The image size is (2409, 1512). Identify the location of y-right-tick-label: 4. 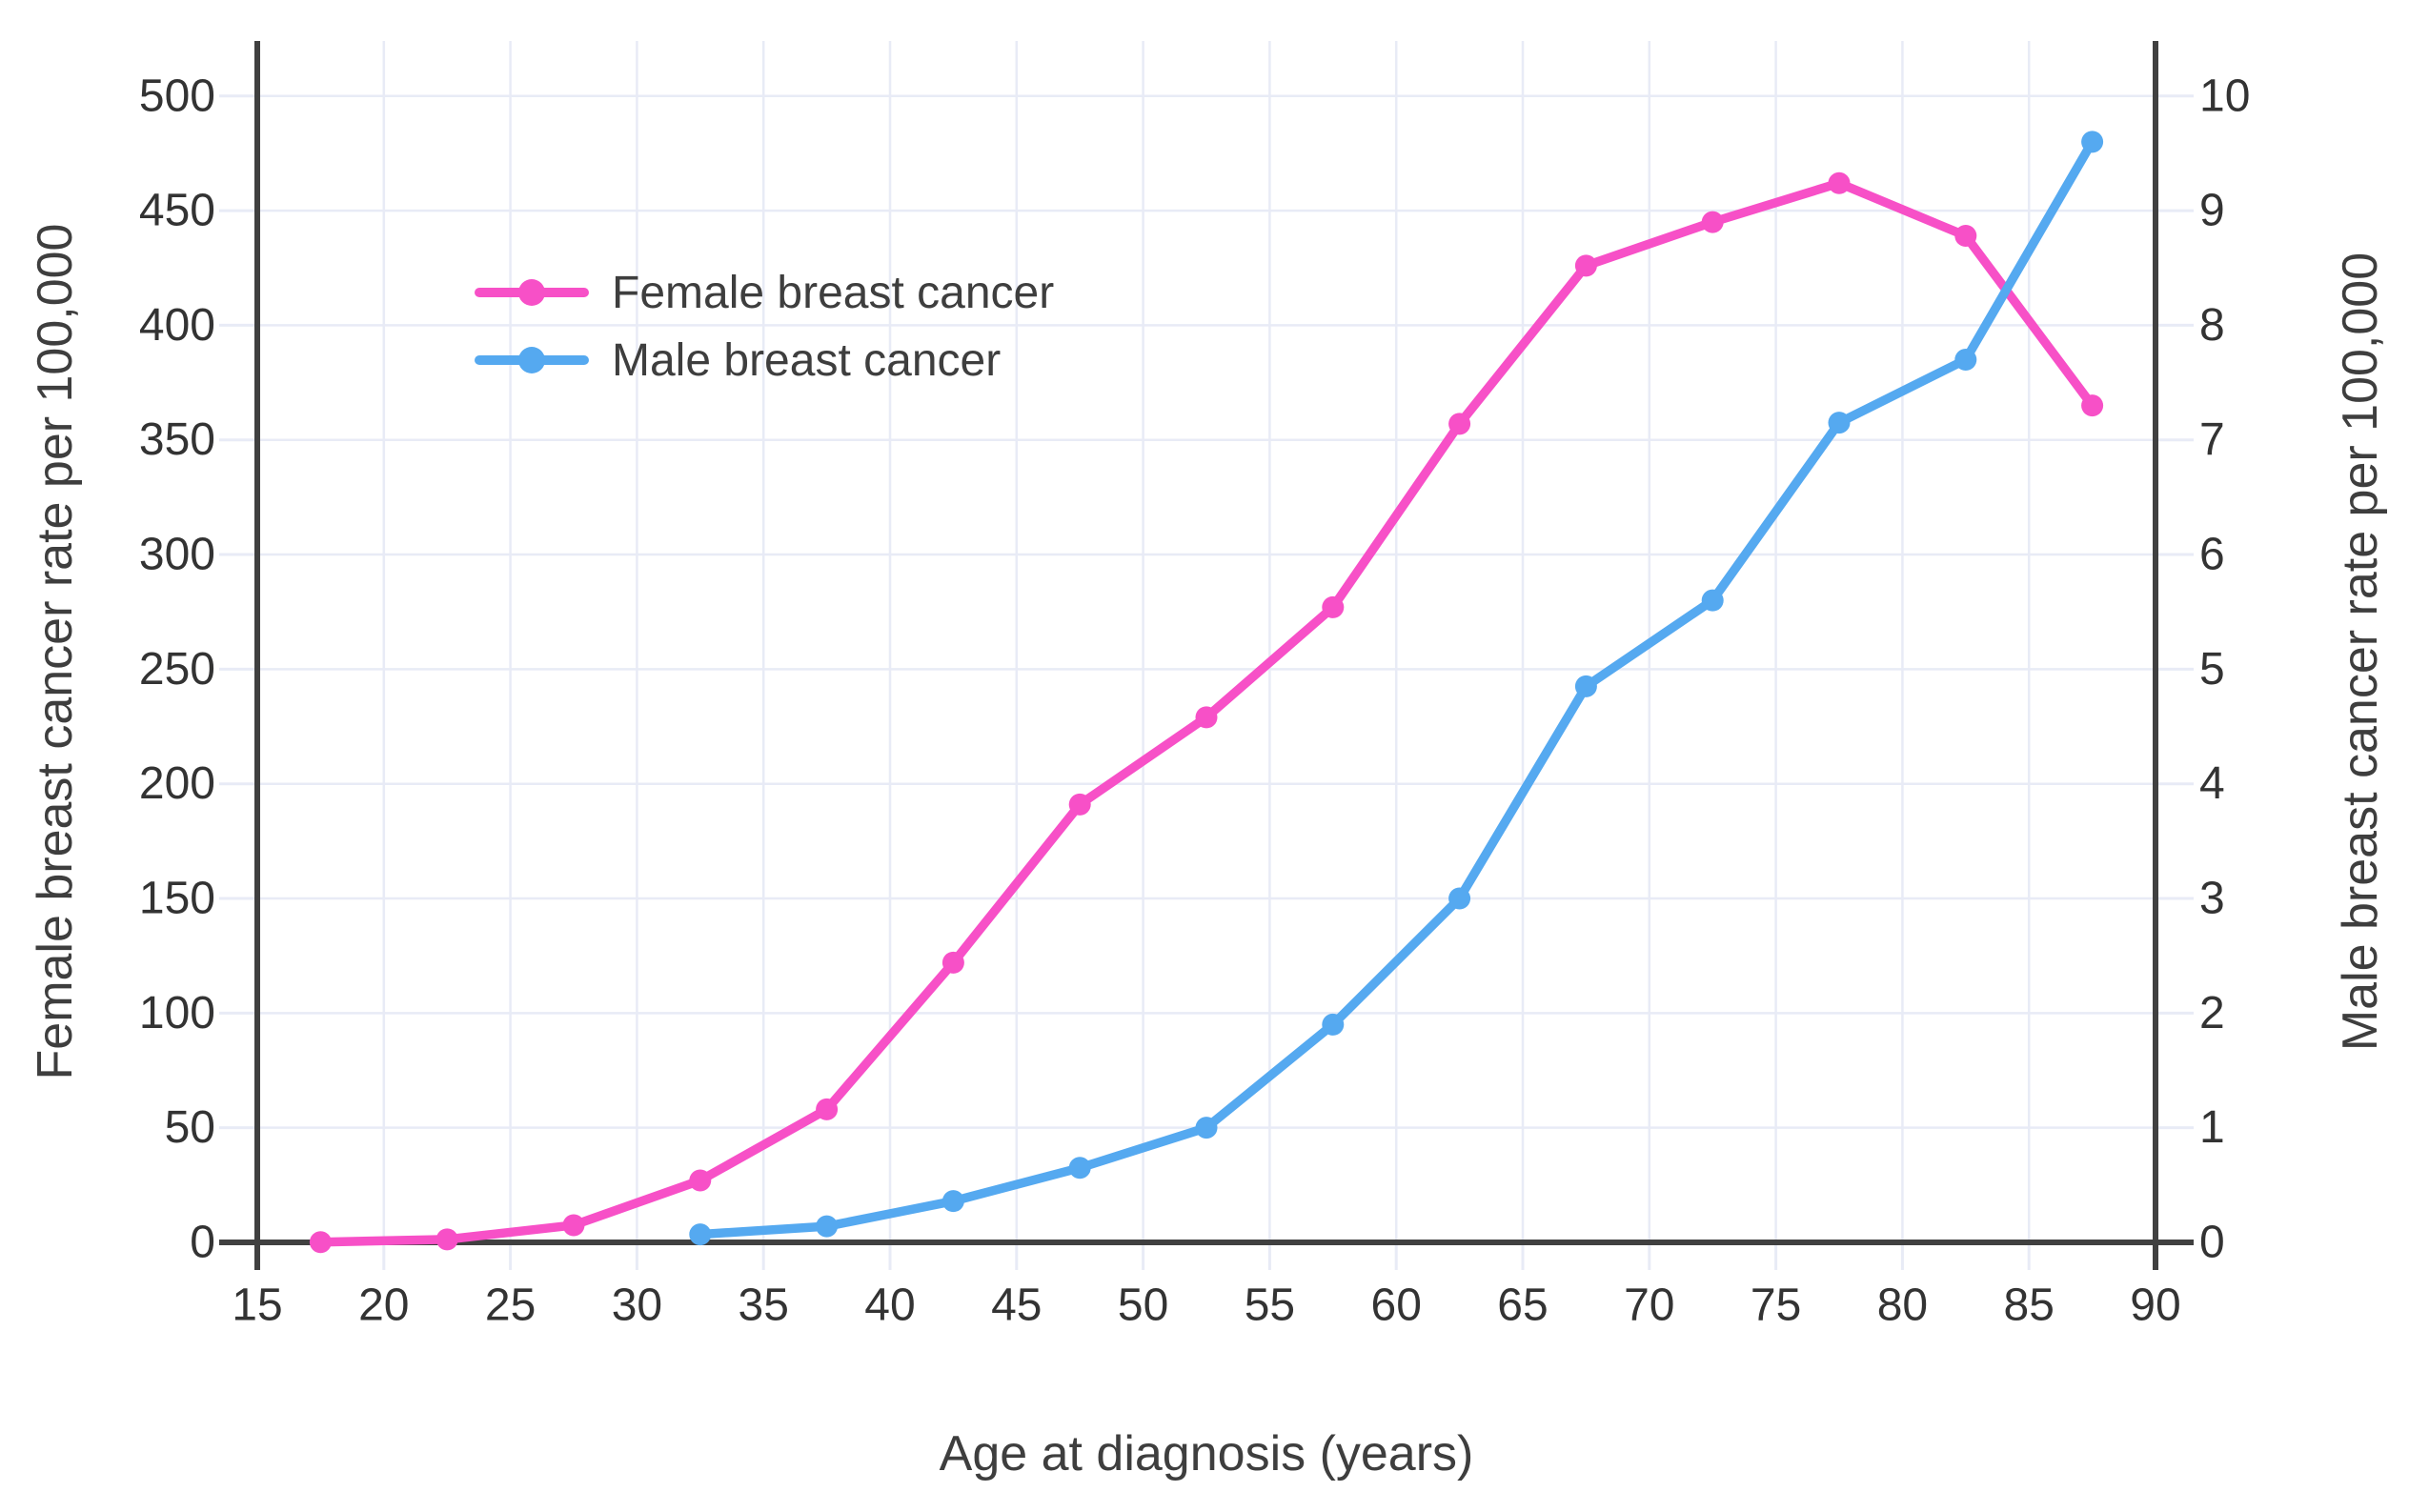
(2212, 783).